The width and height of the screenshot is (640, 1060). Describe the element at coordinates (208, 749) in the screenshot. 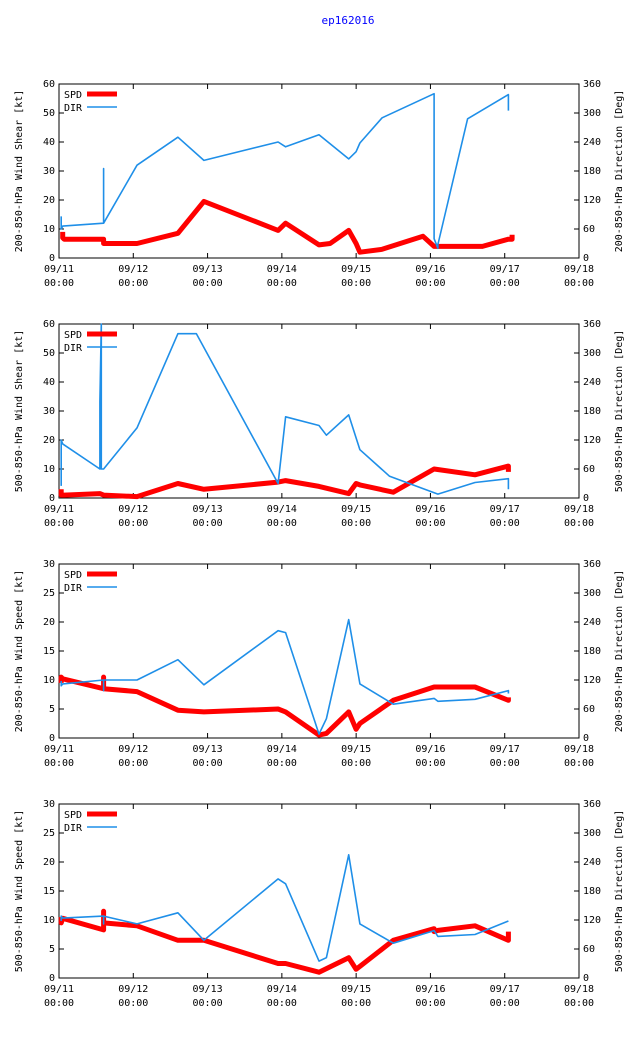

I see `x-tick-date: 09/13` at that location.